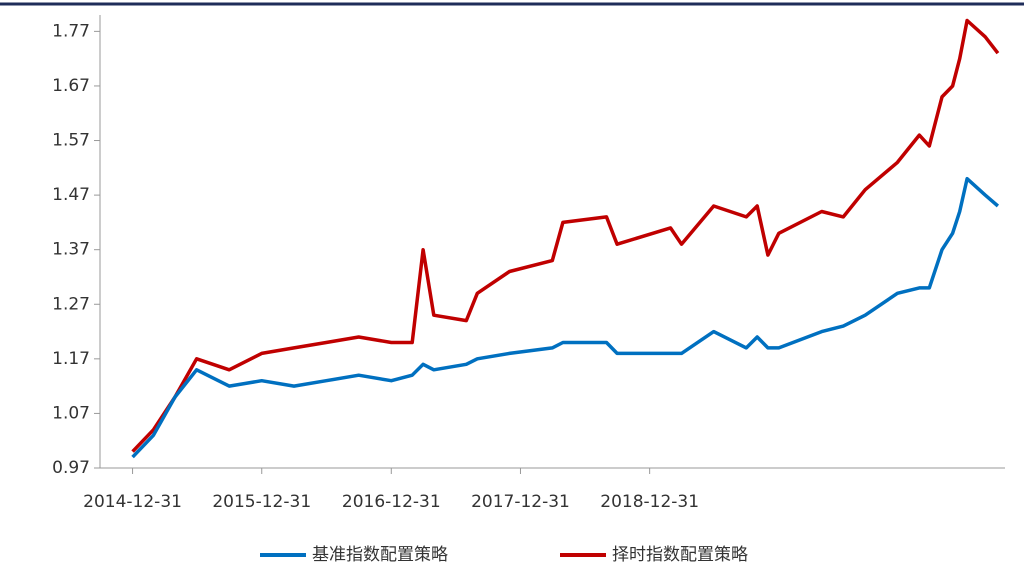 The height and width of the screenshot is (579, 1024). What do you see at coordinates (520, 502) in the screenshot?
I see `x-tick-label: 2017-12-31` at bounding box center [520, 502].